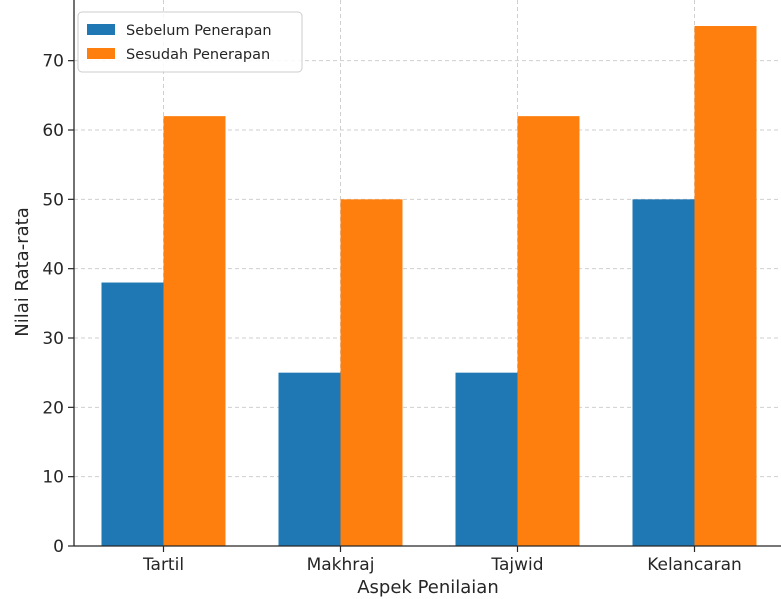  Describe the element at coordinates (53, 131) in the screenshot. I see `y-tick-label: 60` at that location.